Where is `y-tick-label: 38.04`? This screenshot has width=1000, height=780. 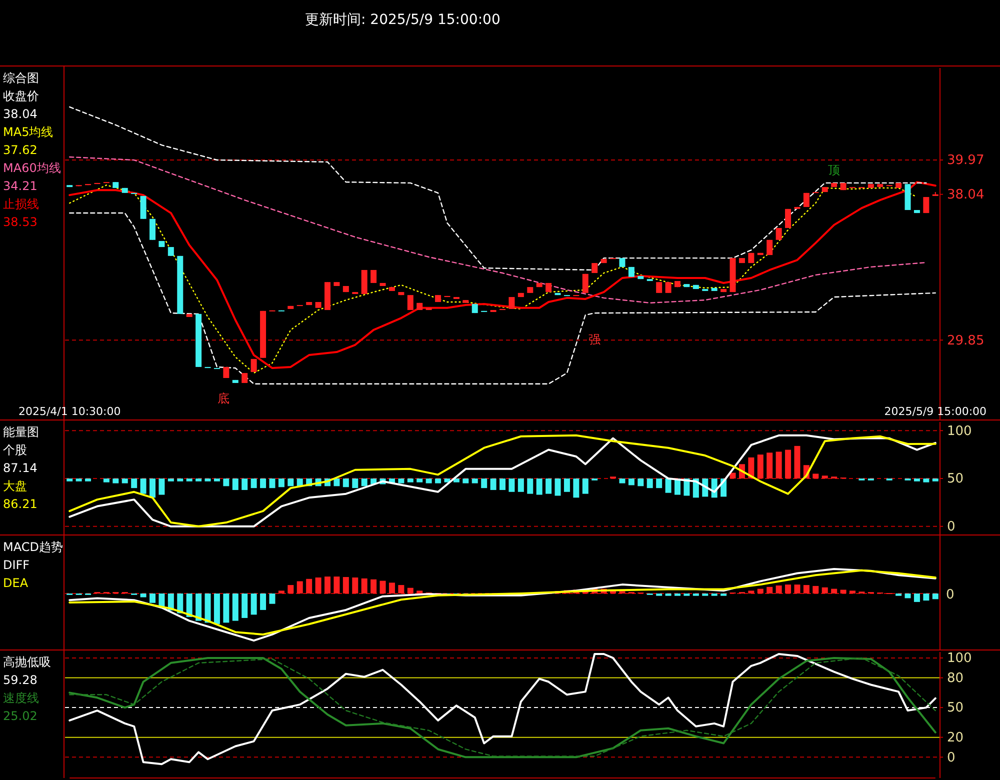
y-tick-label: 38.04 is located at coordinates (965, 195).